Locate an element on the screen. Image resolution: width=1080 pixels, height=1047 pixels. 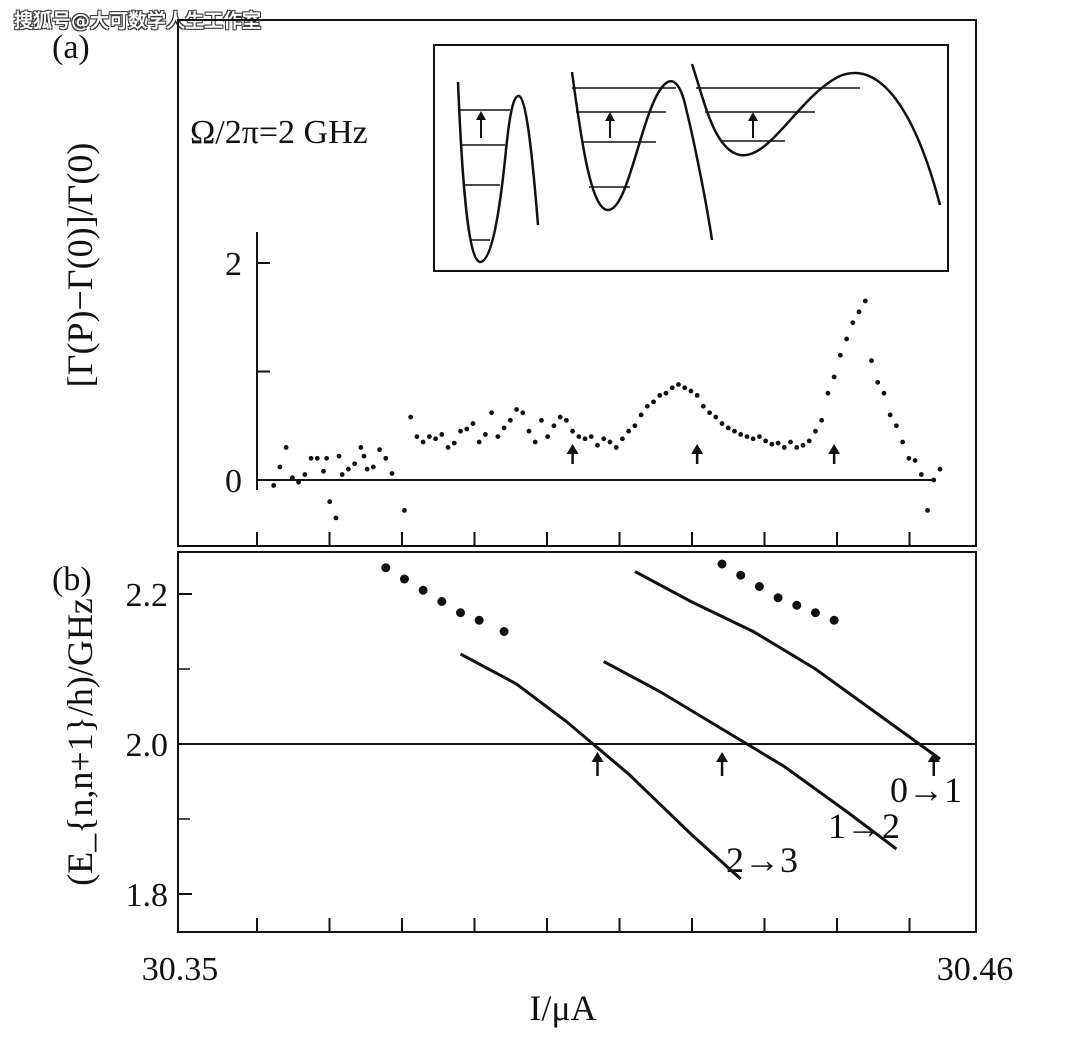
panel-a-arrows is located at coordinates (703, 454).